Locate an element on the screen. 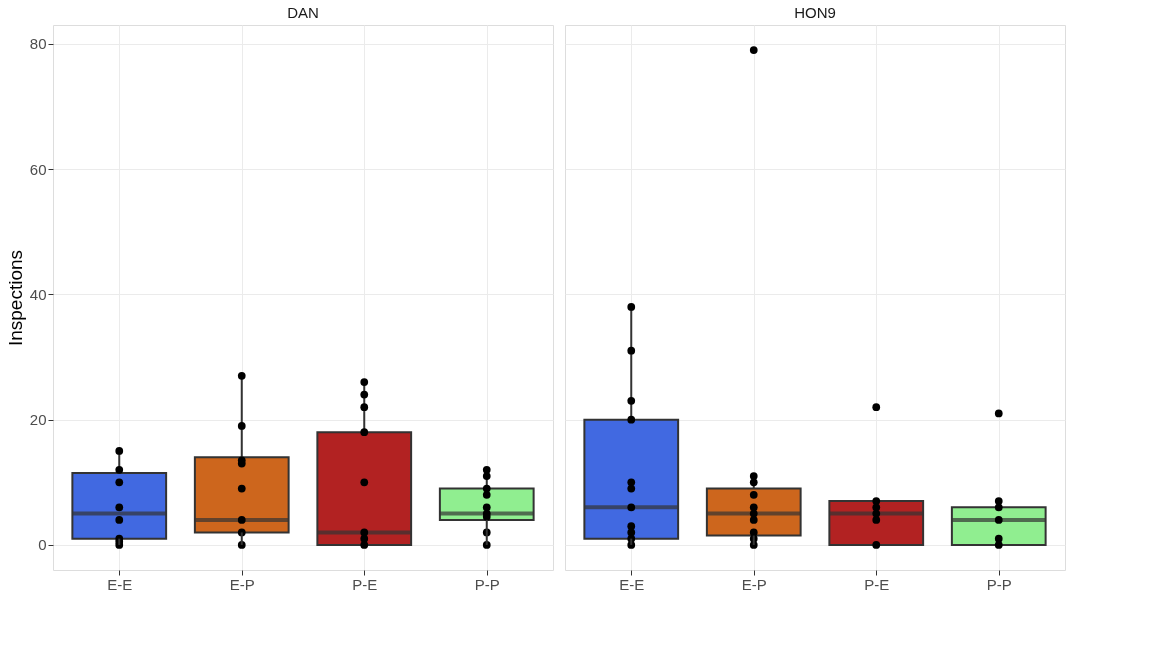 The width and height of the screenshot is (1165, 667). y-axis-title: Inspections is located at coordinates (15, 298).